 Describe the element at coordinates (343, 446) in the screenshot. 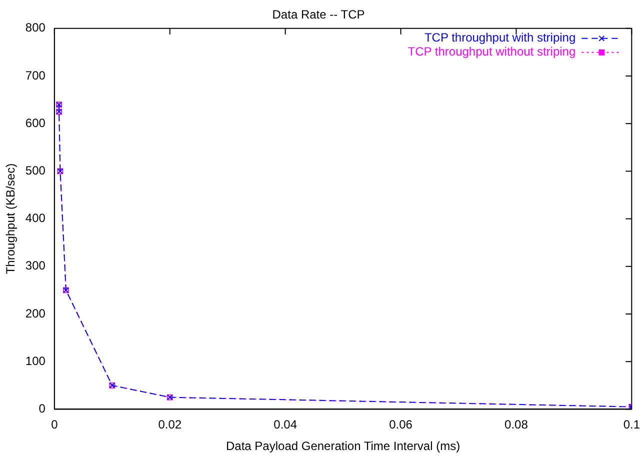

I see `x-axis-title: Data Payload Generation Time Interval (ms)` at that location.